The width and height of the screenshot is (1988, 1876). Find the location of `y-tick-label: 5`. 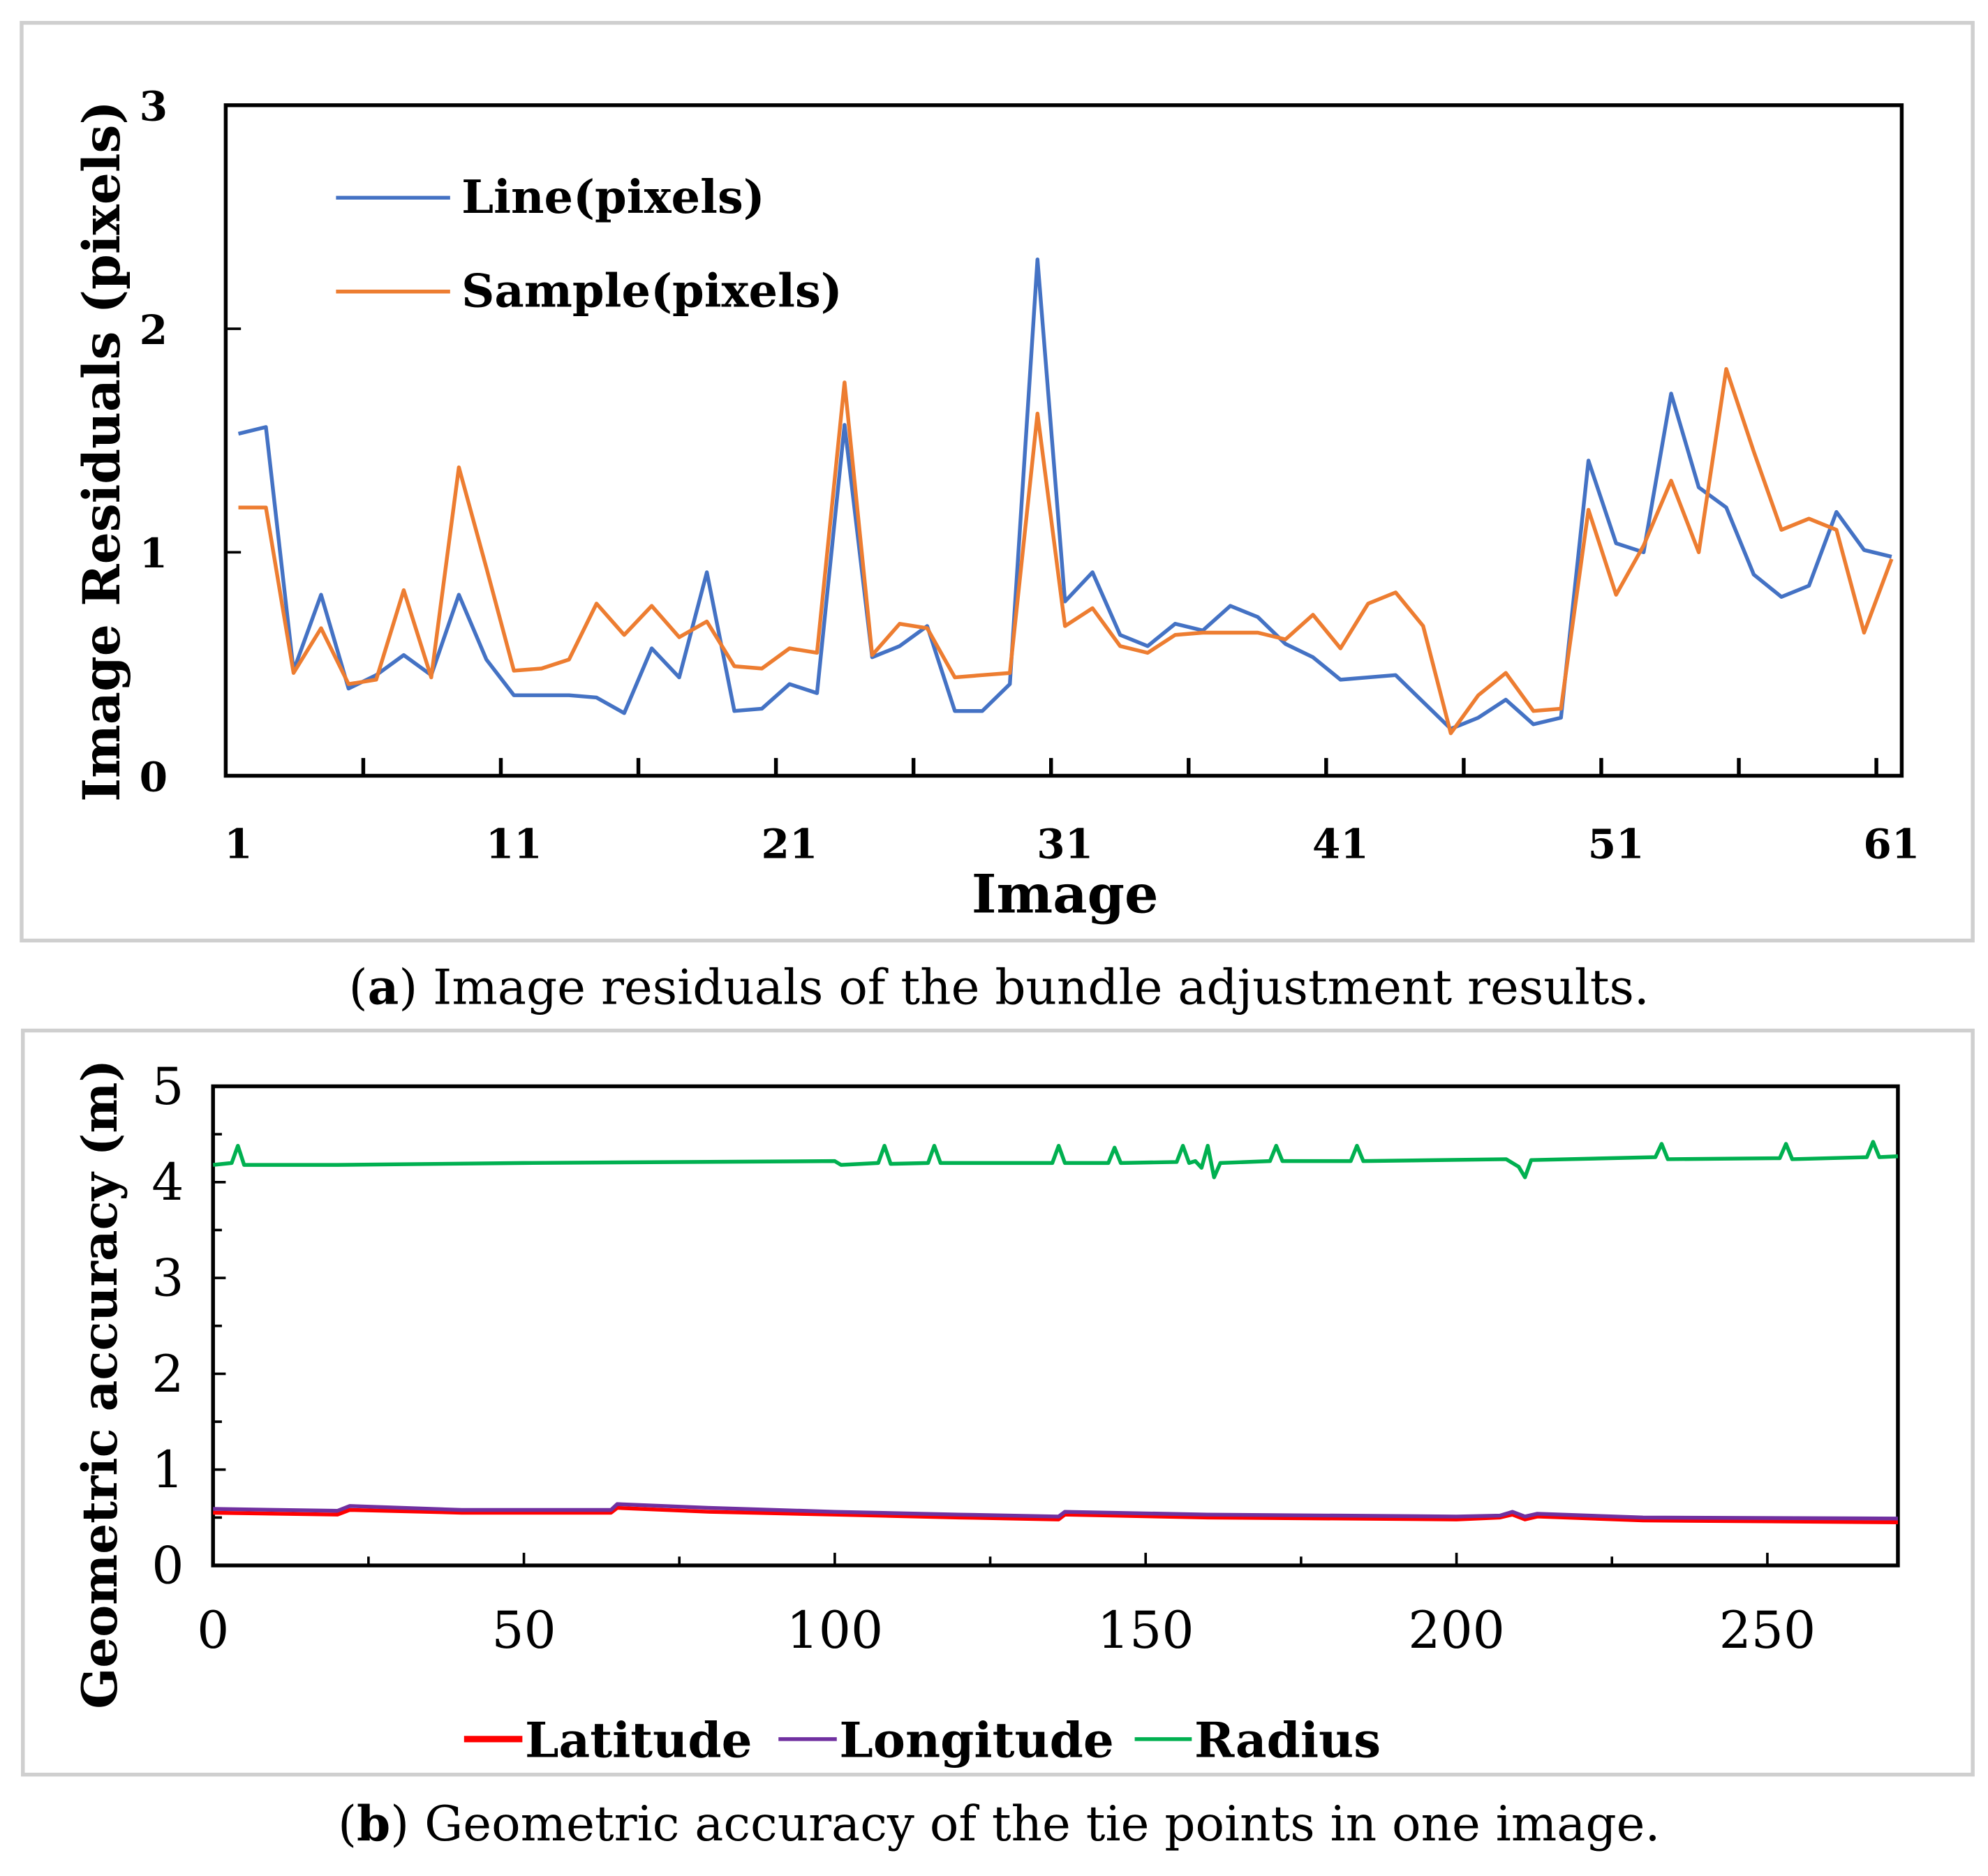

y-tick-label: 5 is located at coordinates (167, 1087).